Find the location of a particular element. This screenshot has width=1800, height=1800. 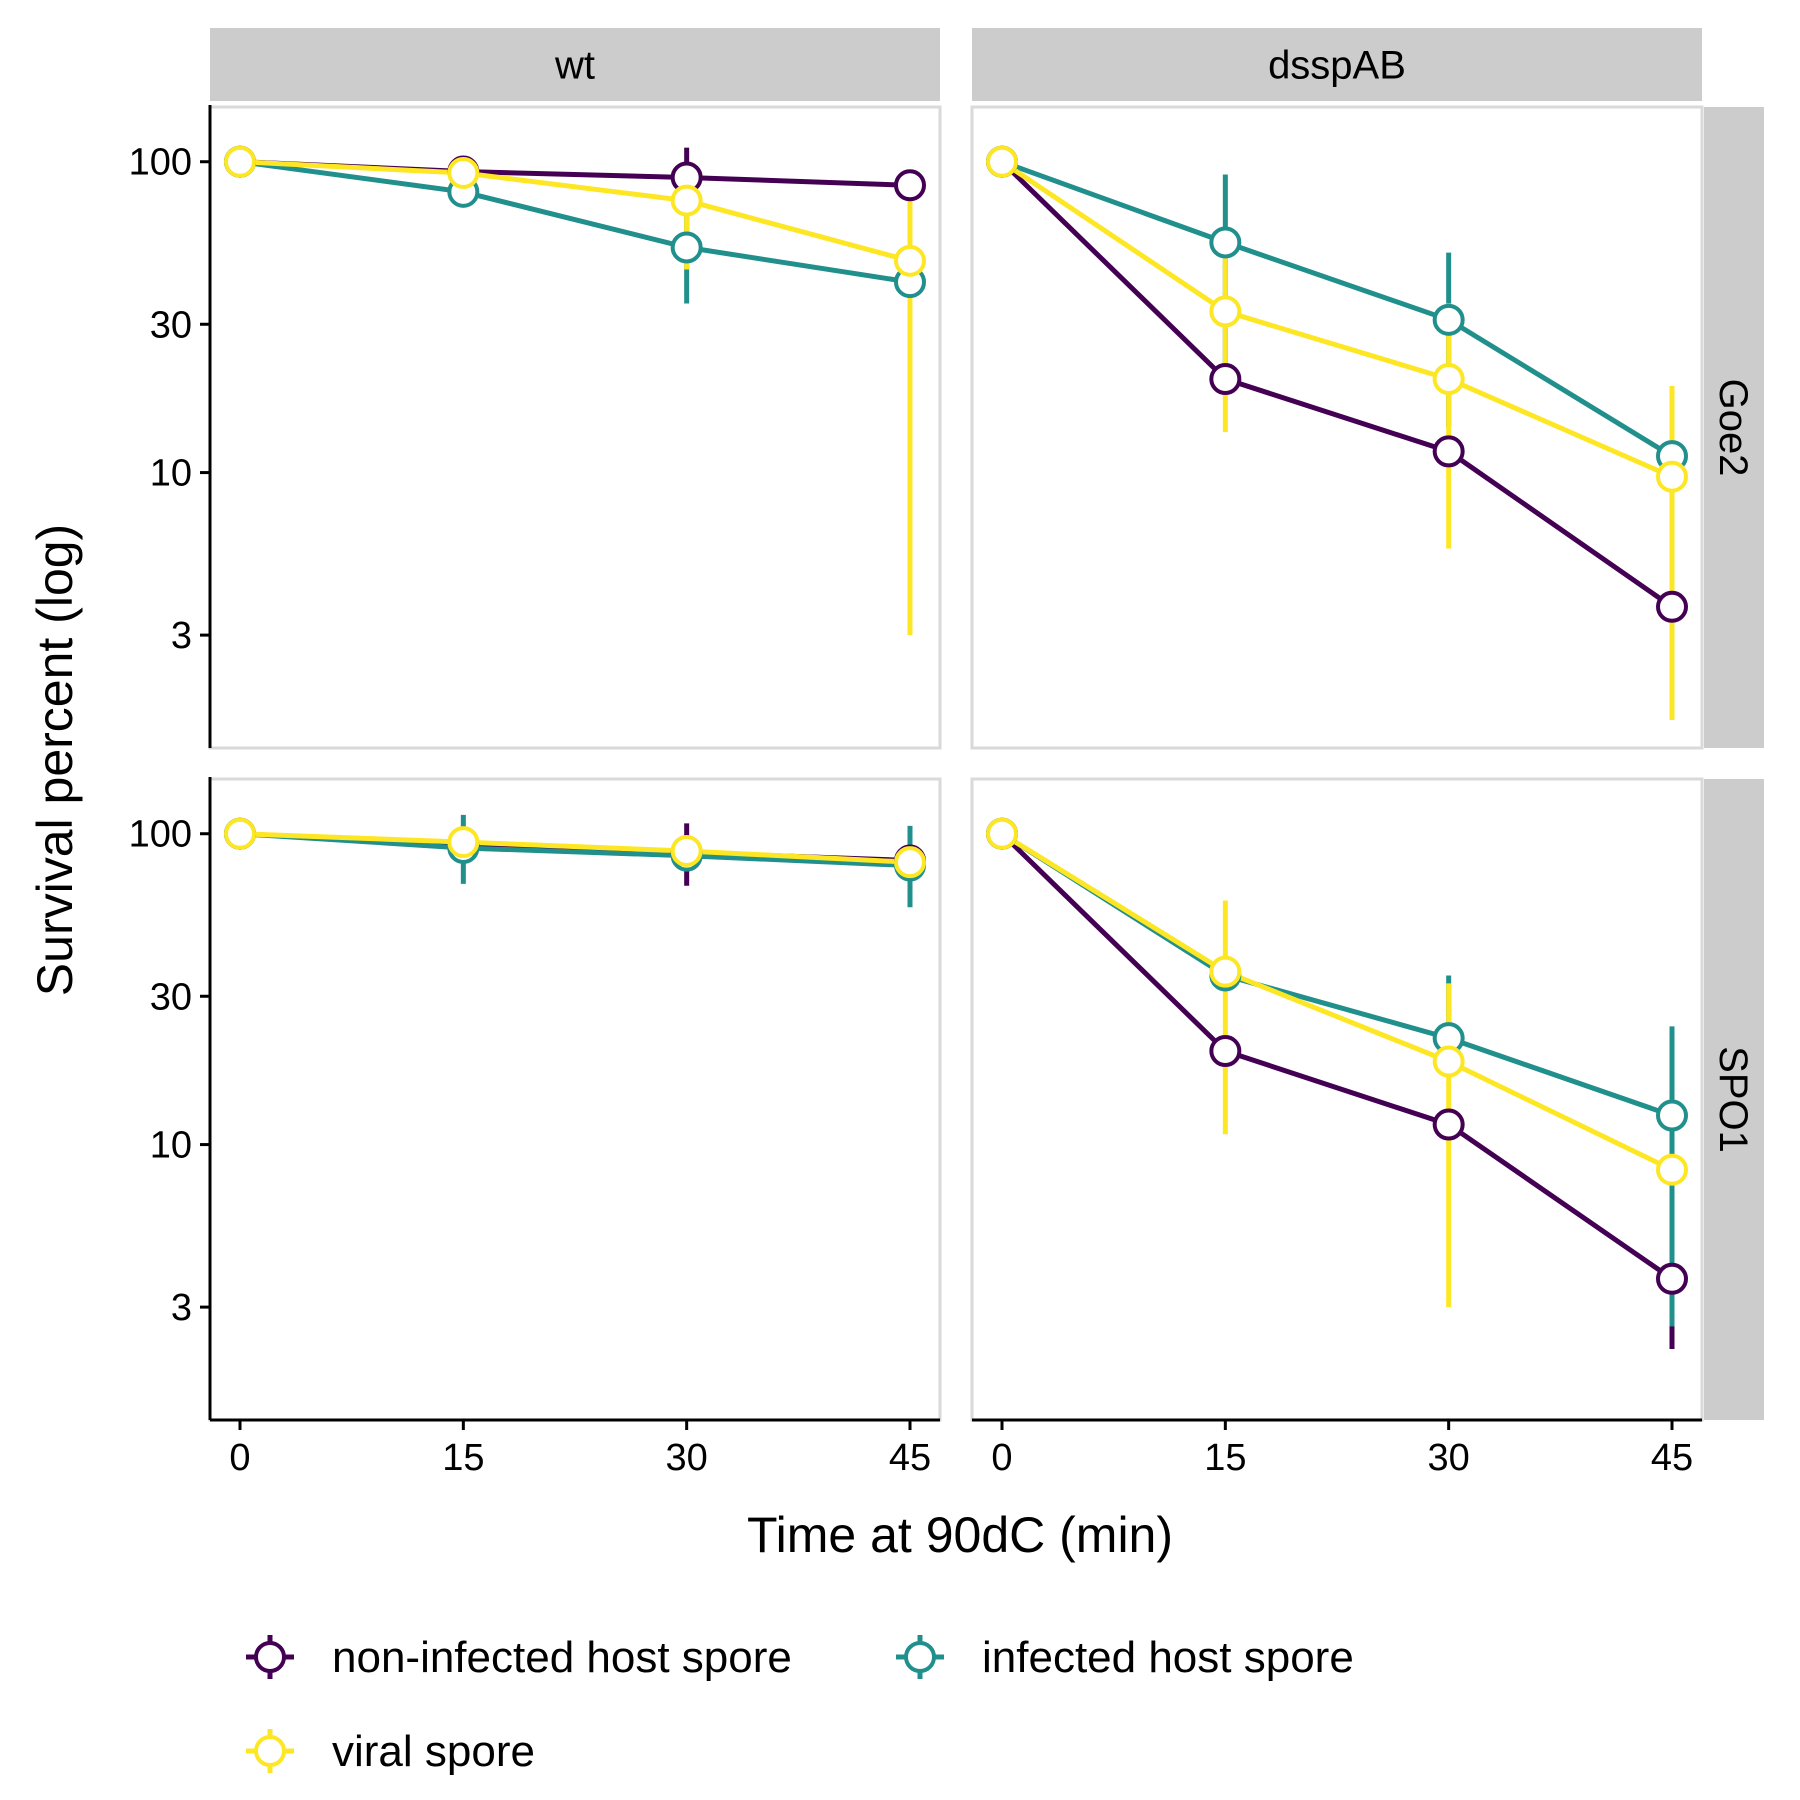

panel-wt-Goe2 is located at coordinates (575, 427).